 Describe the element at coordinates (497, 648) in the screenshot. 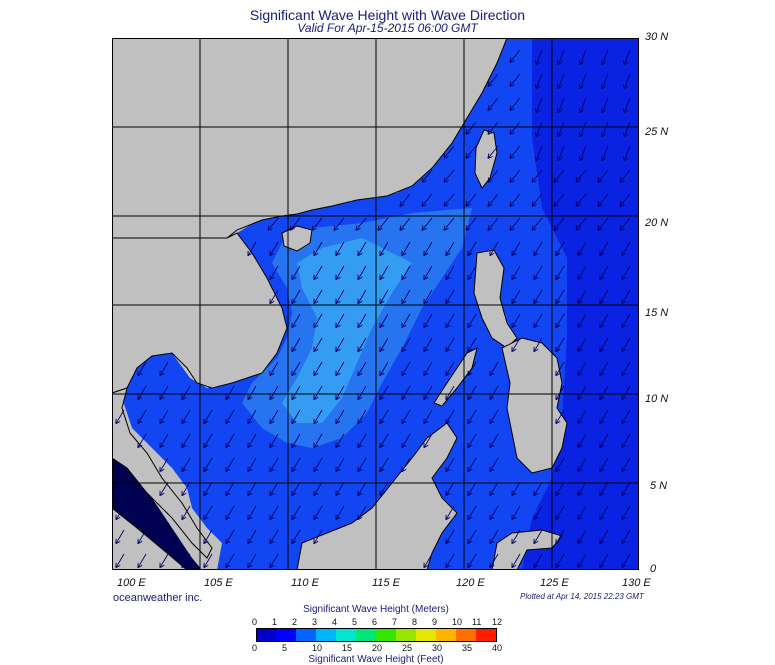

I see `colorbar-feet-tick: 40` at that location.